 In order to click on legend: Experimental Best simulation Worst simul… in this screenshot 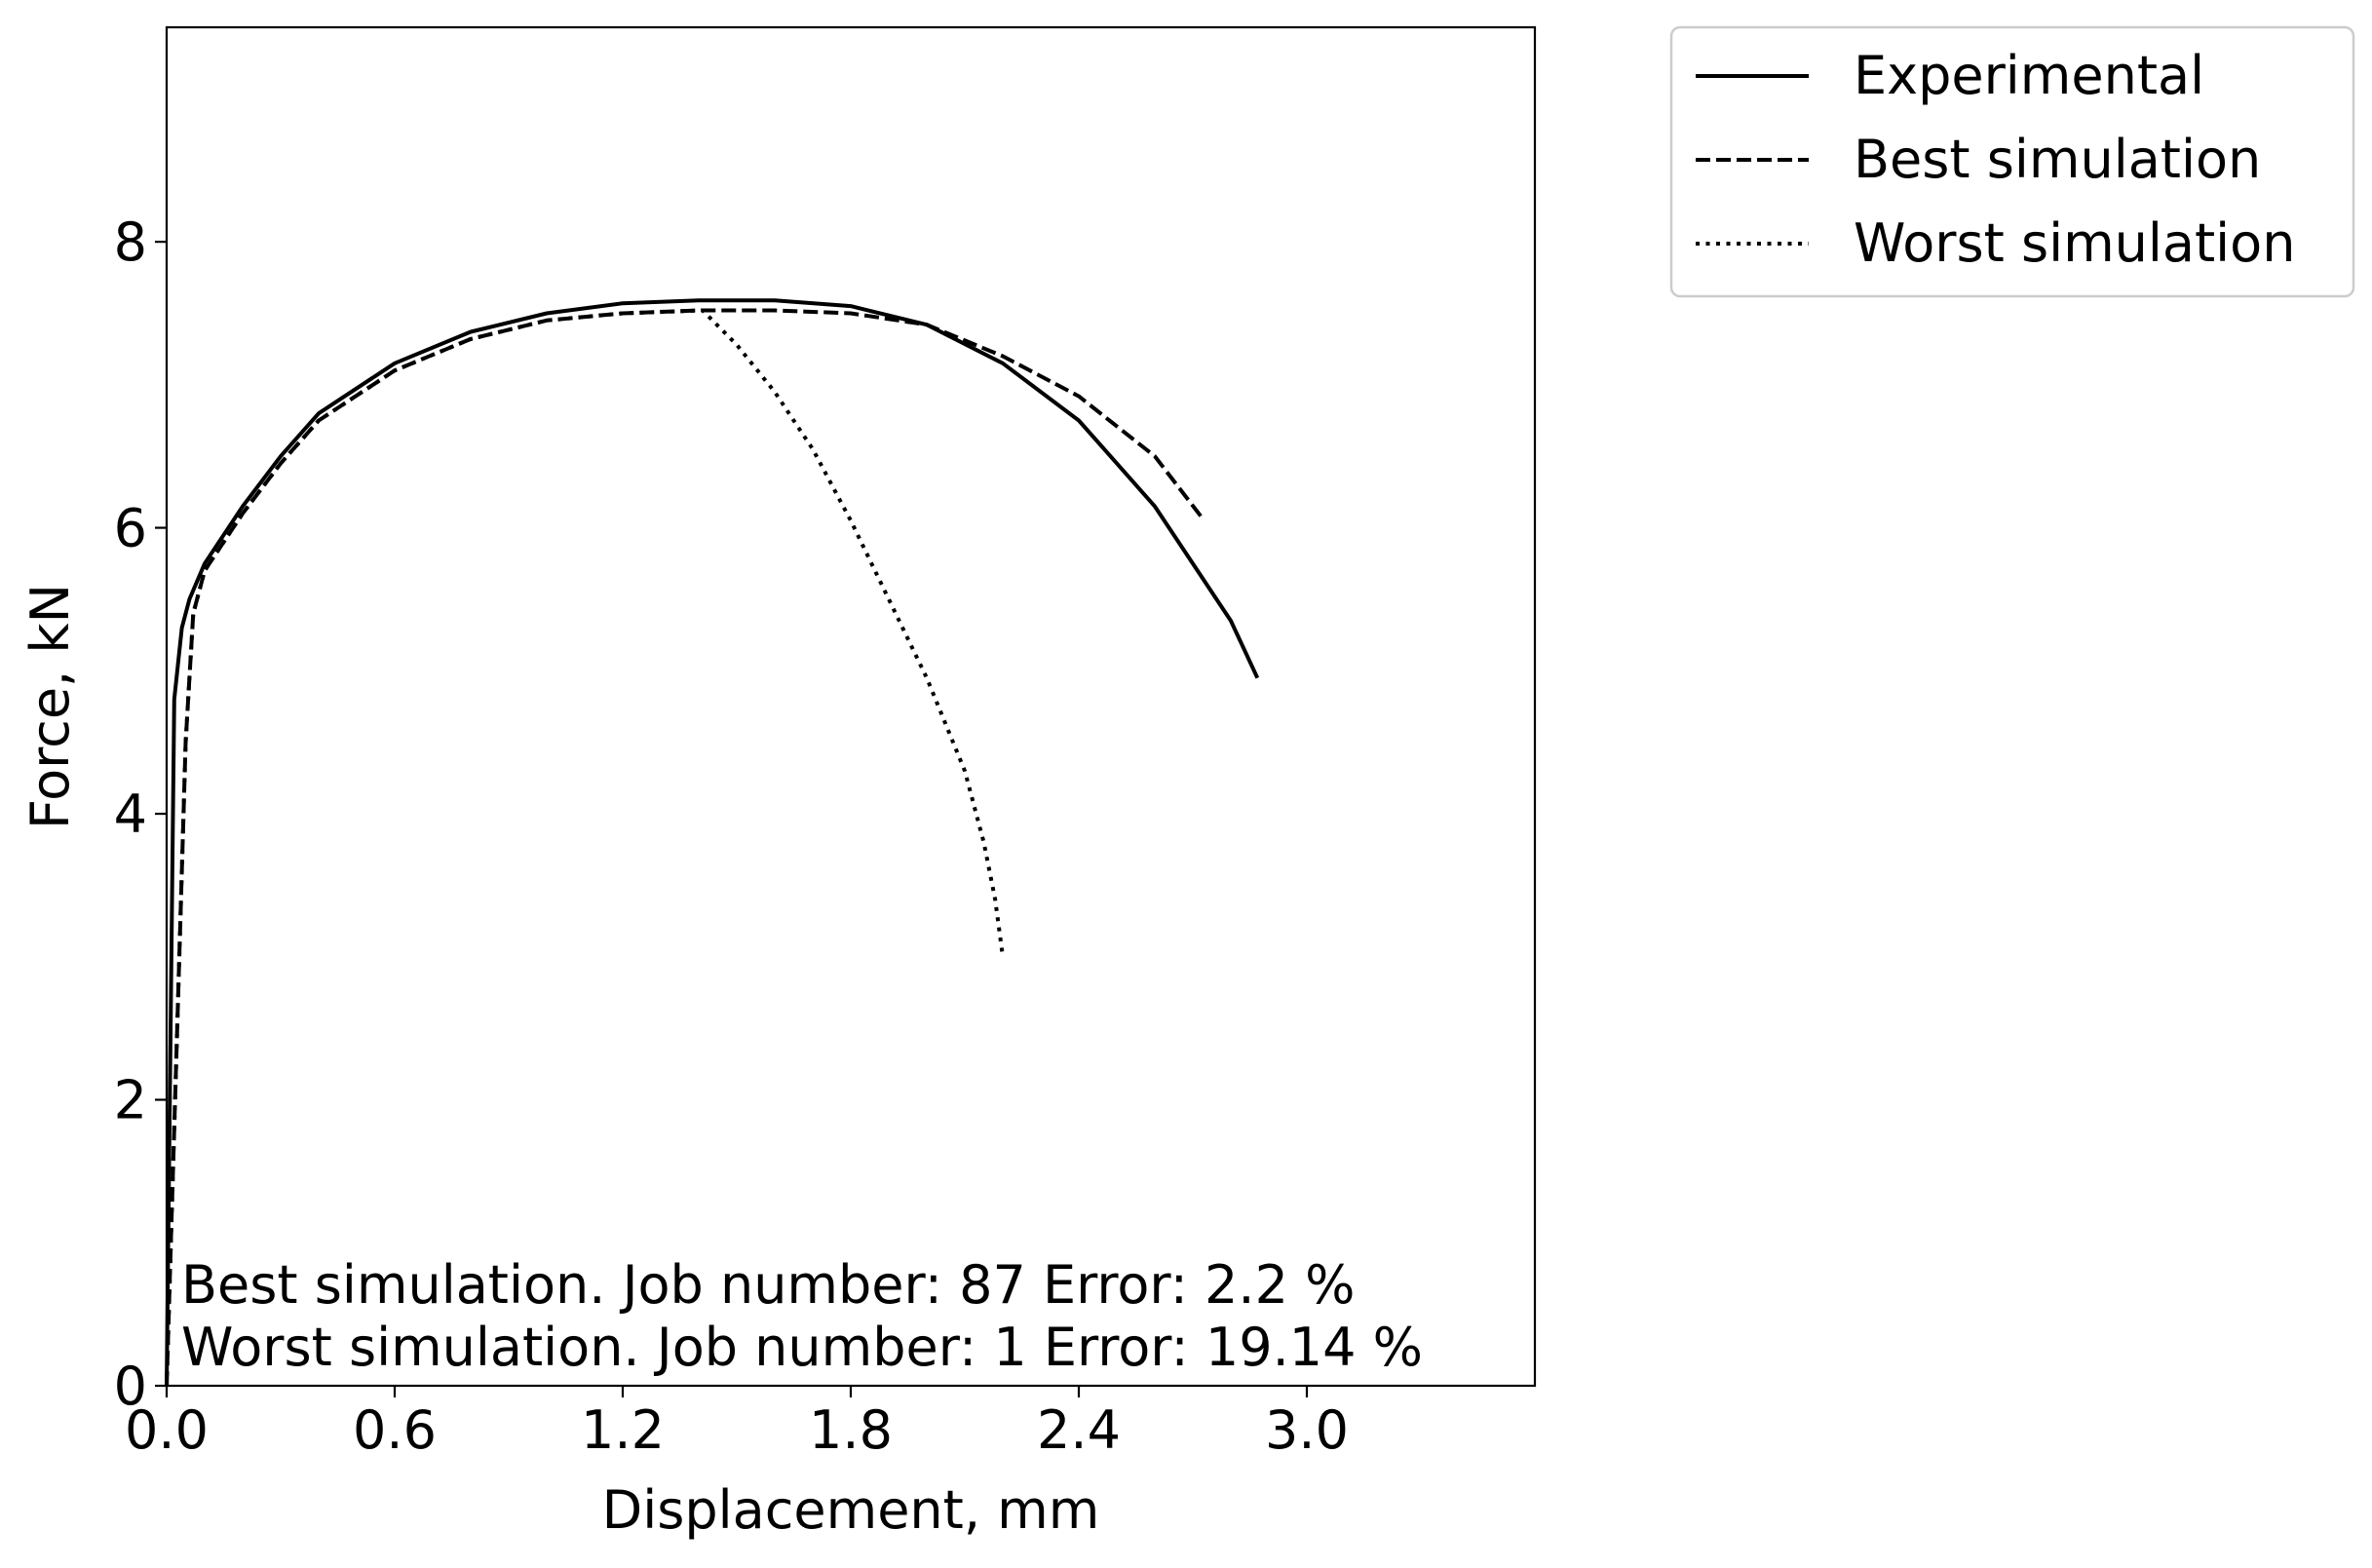, I will do `click(2012, 161)`.